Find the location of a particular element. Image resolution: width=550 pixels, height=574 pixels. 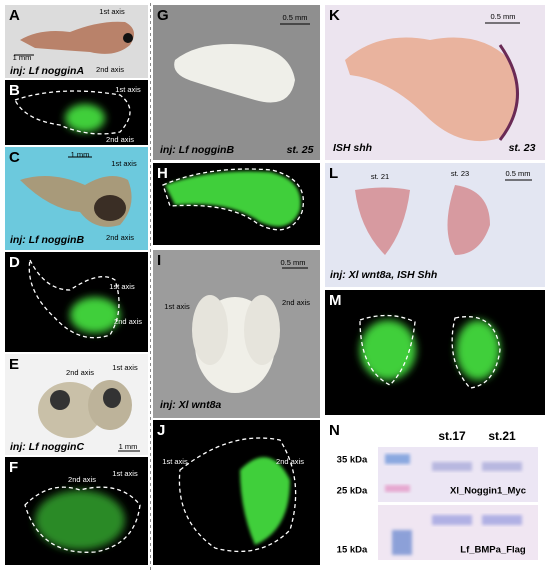

panel: D 1st axis 2nd axis is located at coordinates (76, 302).